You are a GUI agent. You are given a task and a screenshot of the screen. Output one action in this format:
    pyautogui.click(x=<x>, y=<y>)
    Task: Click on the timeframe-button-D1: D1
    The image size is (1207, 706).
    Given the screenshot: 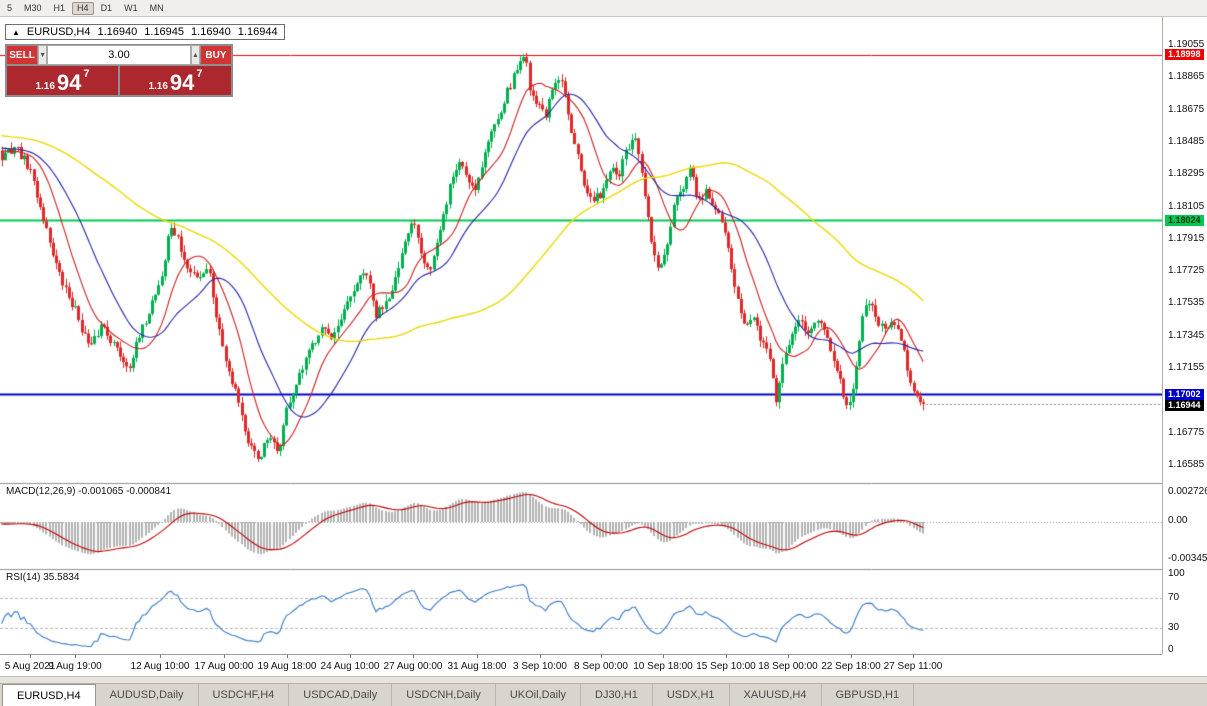 What is the action you would take?
    pyautogui.click(x=106, y=7)
    